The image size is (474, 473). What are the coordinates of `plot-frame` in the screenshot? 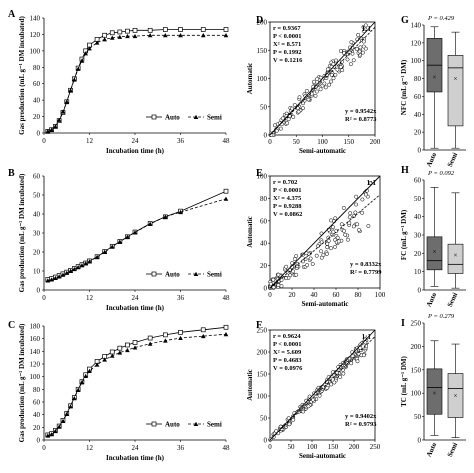 It's located at (325, 232).